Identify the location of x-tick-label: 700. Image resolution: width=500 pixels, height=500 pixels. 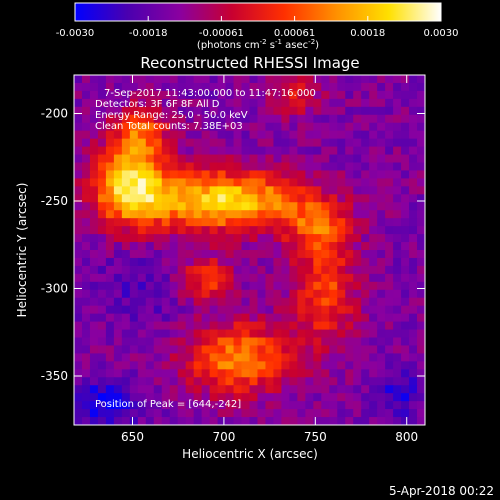
(223, 437).